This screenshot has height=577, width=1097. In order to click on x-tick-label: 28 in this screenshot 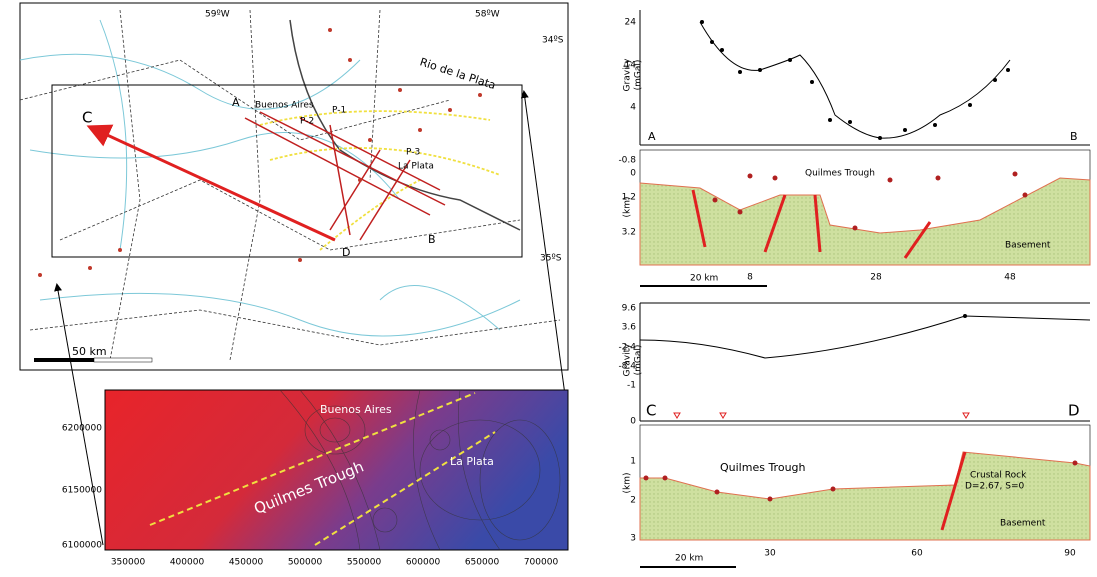, I will do `click(876, 278)`.